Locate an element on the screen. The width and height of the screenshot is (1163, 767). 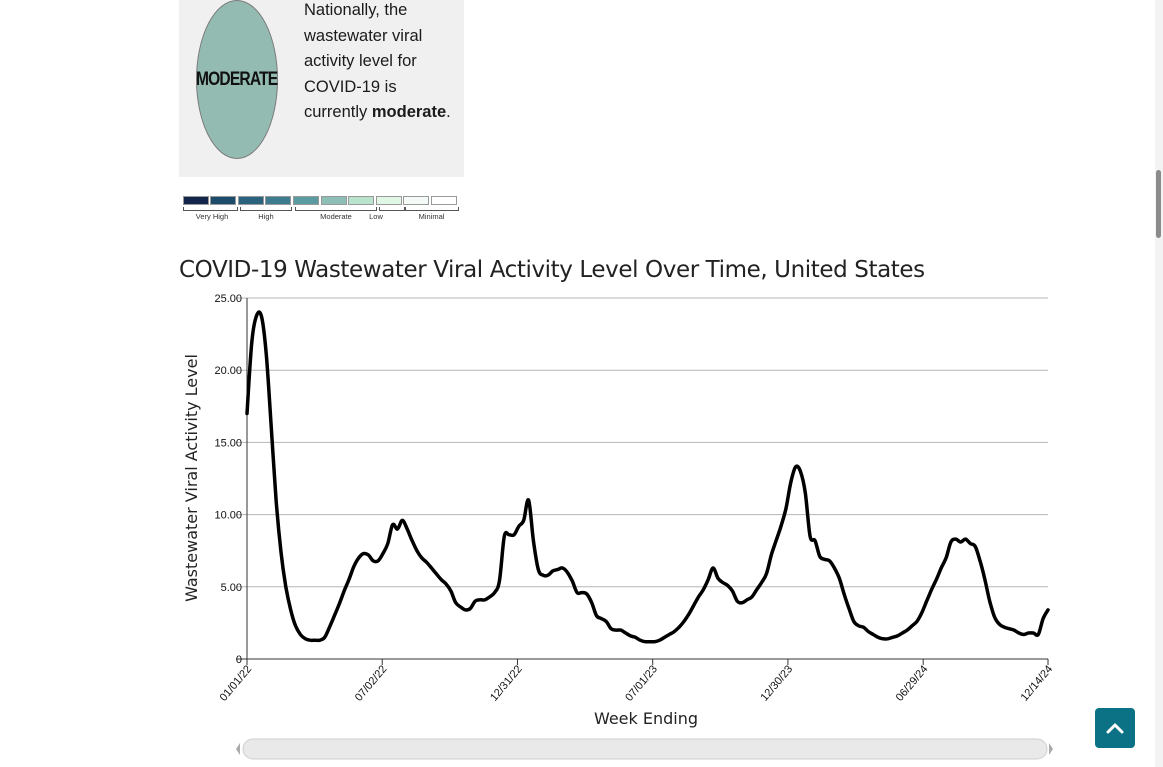
range-slider is located at coordinates (644, 749).